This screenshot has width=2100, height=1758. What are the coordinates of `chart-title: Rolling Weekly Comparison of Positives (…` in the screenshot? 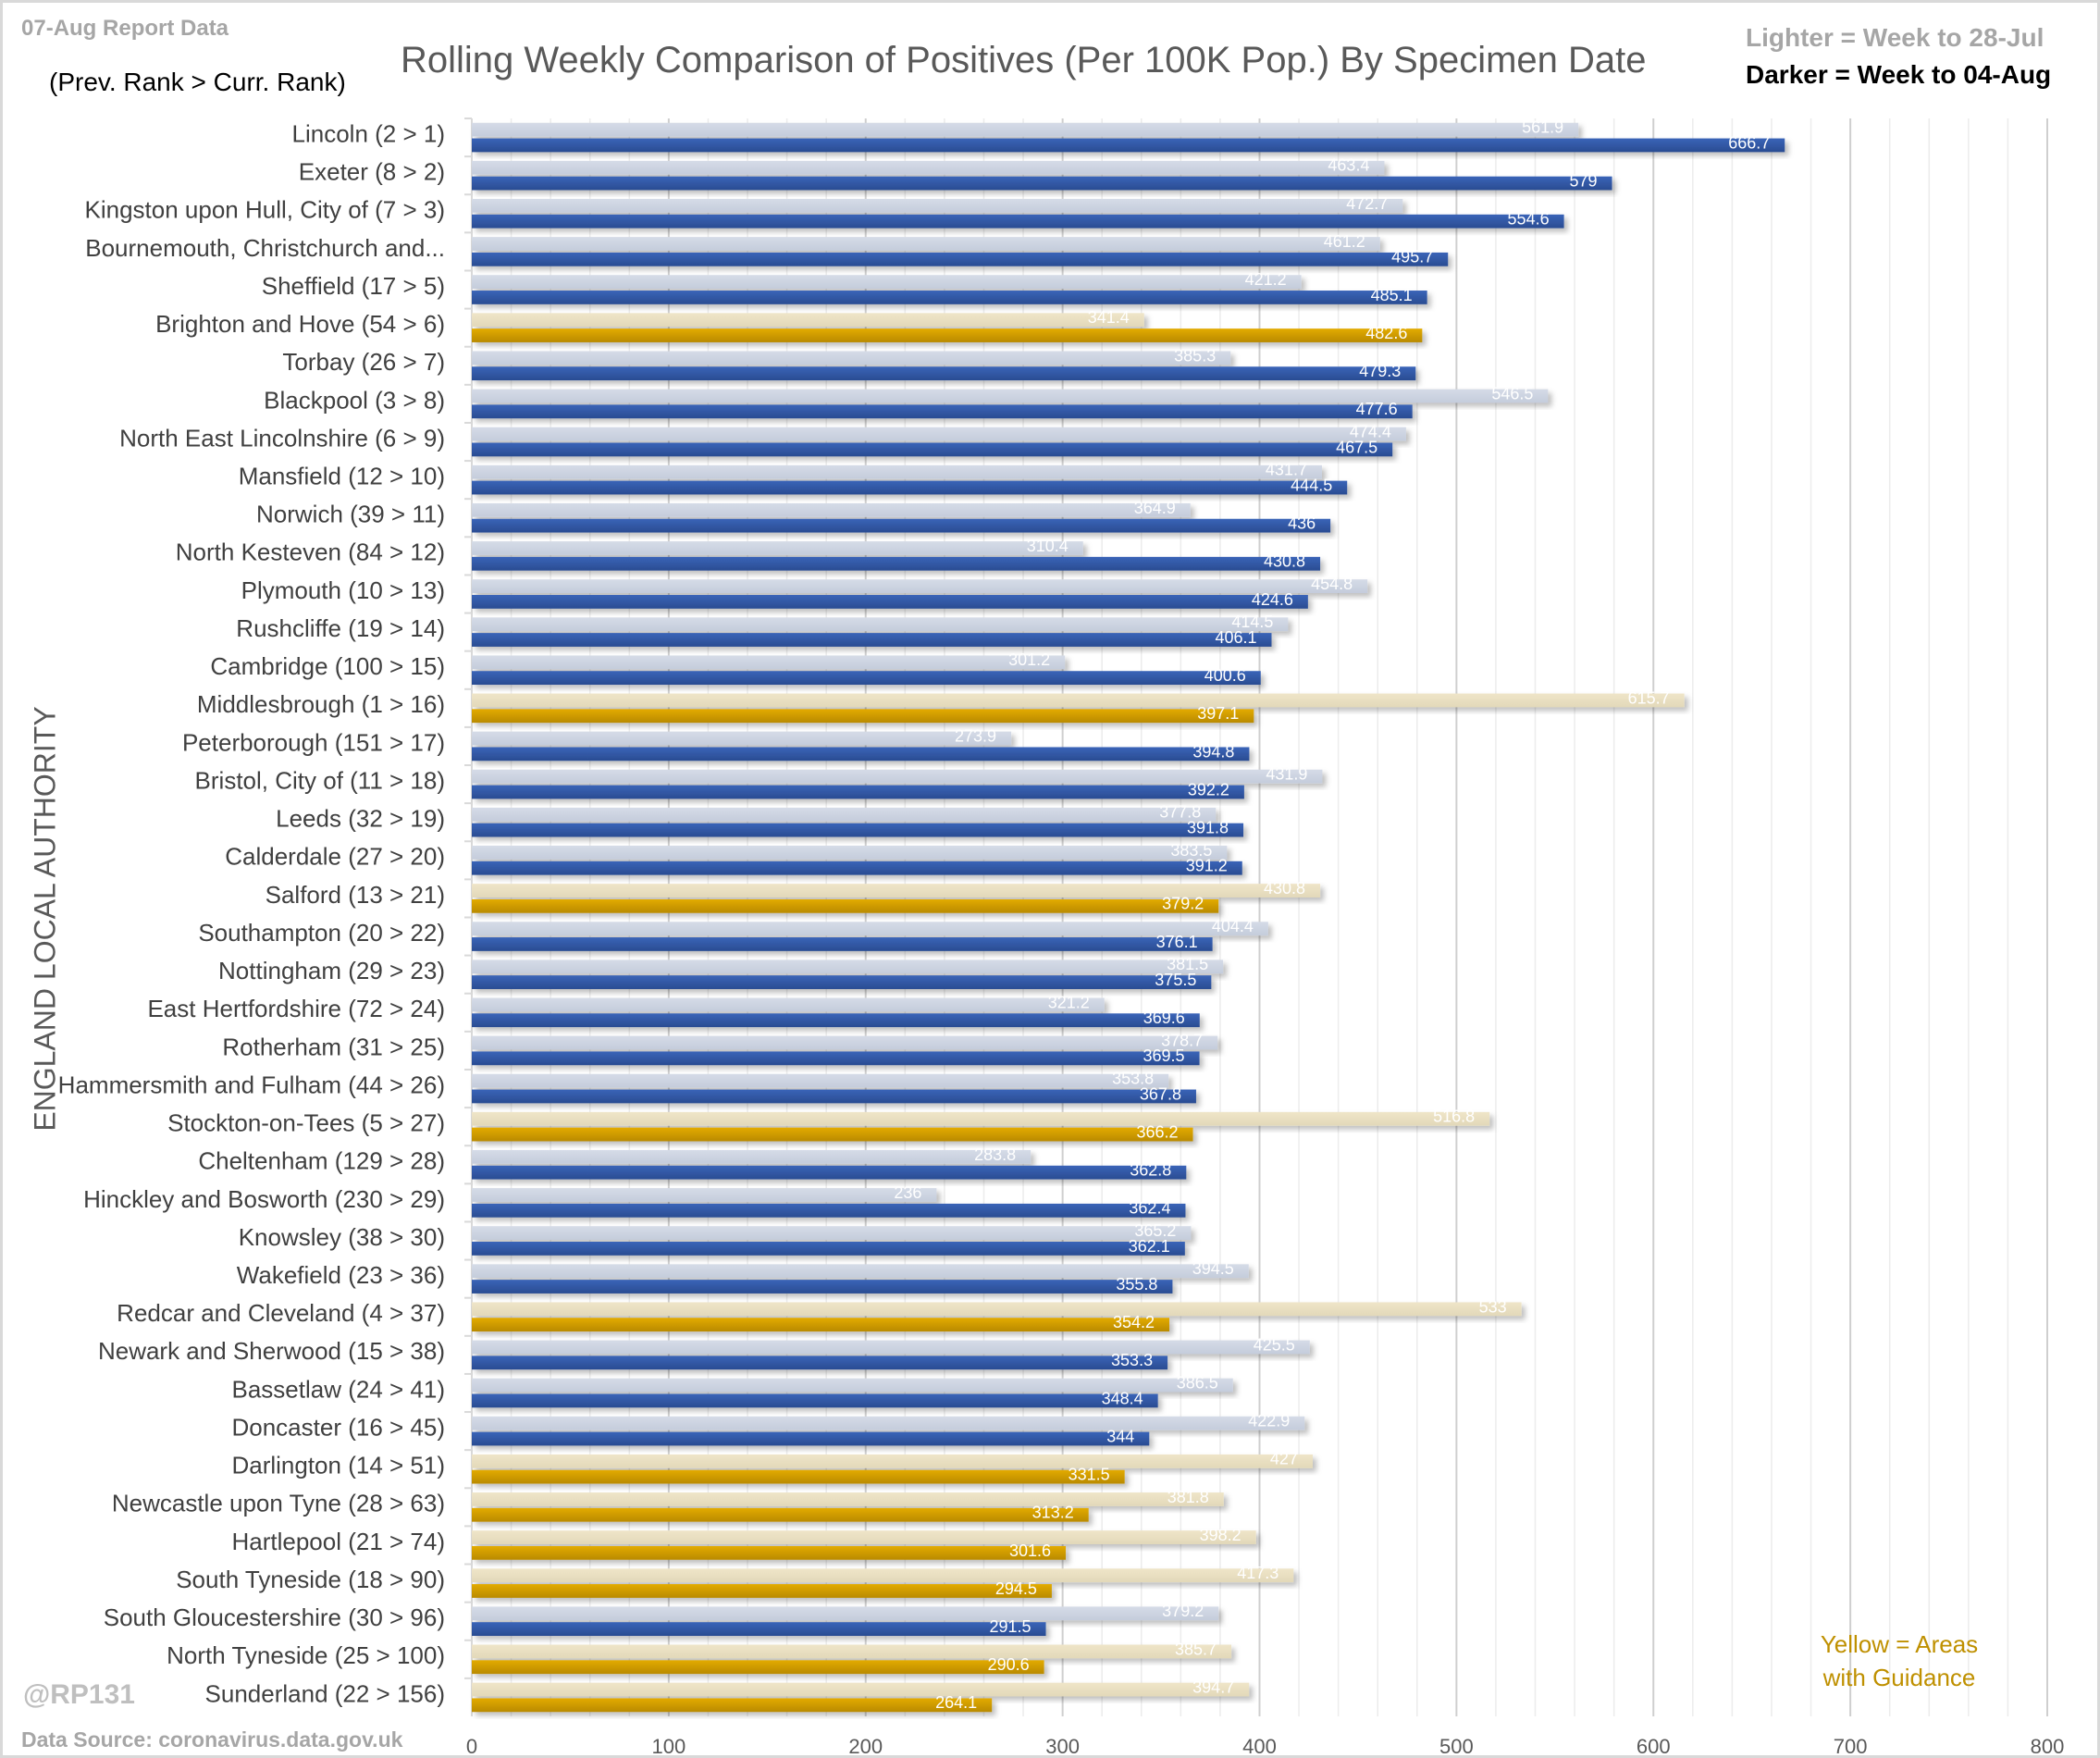 It's located at (1024, 60).